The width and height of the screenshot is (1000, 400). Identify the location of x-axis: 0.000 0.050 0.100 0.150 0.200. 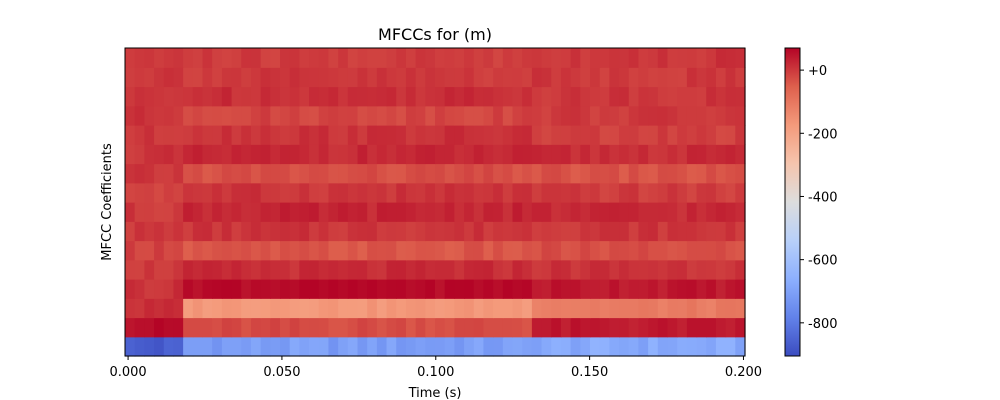
(435, 368).